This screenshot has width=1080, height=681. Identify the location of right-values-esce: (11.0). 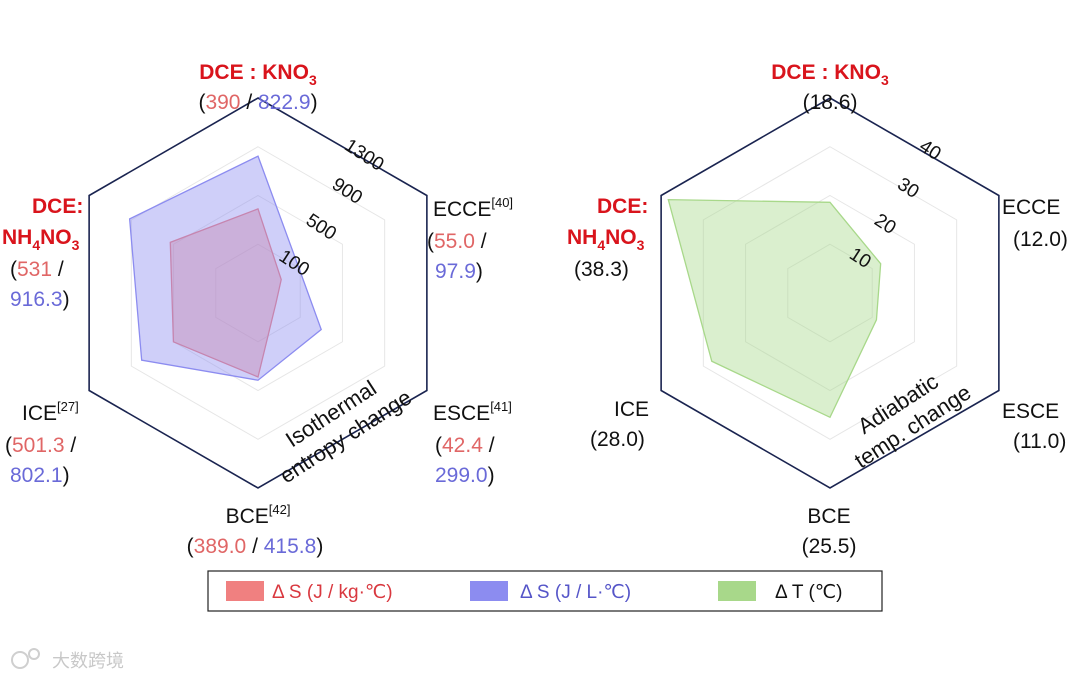
(1039, 441).